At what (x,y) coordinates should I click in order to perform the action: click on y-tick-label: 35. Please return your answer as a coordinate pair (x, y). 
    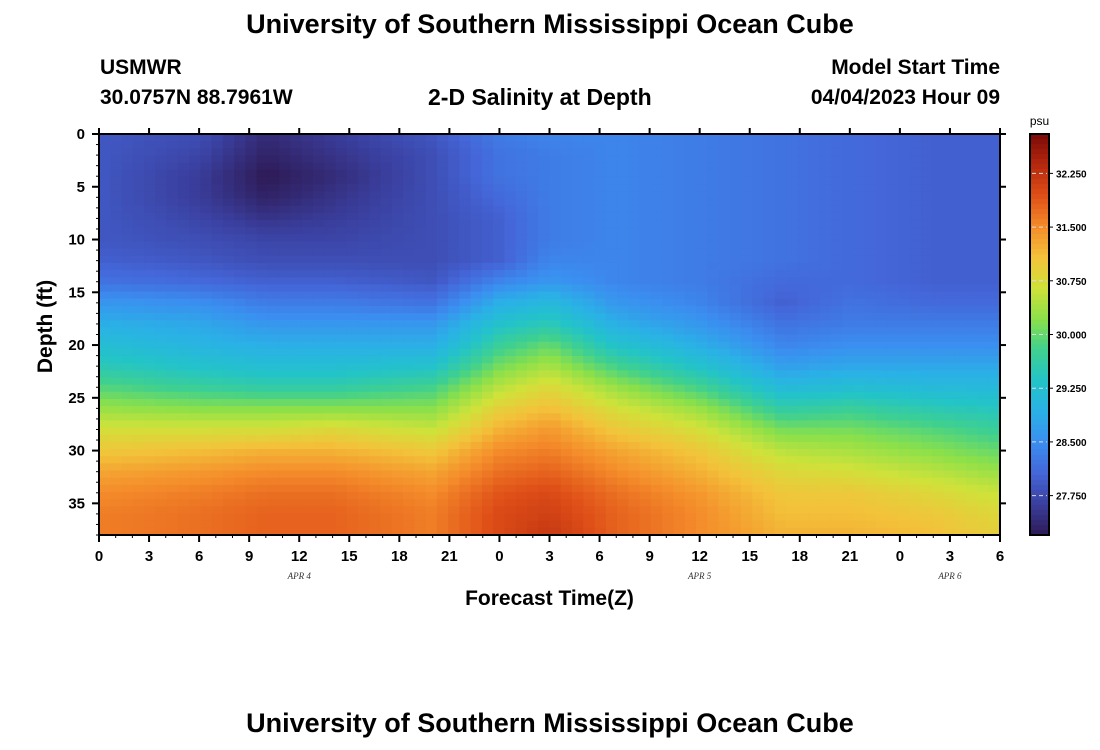
    Looking at the image, I should click on (76, 503).